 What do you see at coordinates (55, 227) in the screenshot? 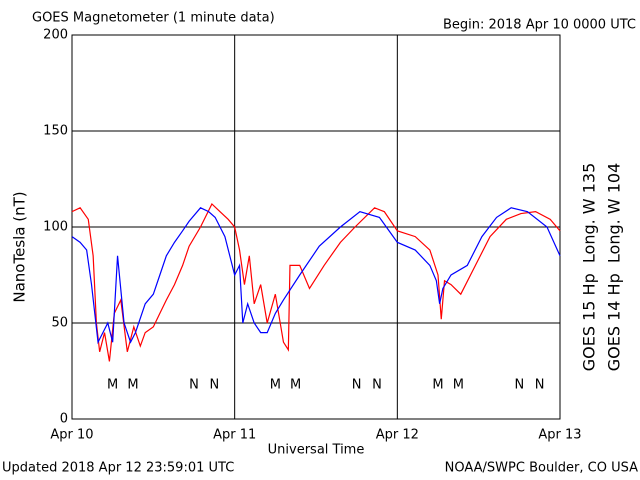
I see `y-tick-label: 100` at bounding box center [55, 227].